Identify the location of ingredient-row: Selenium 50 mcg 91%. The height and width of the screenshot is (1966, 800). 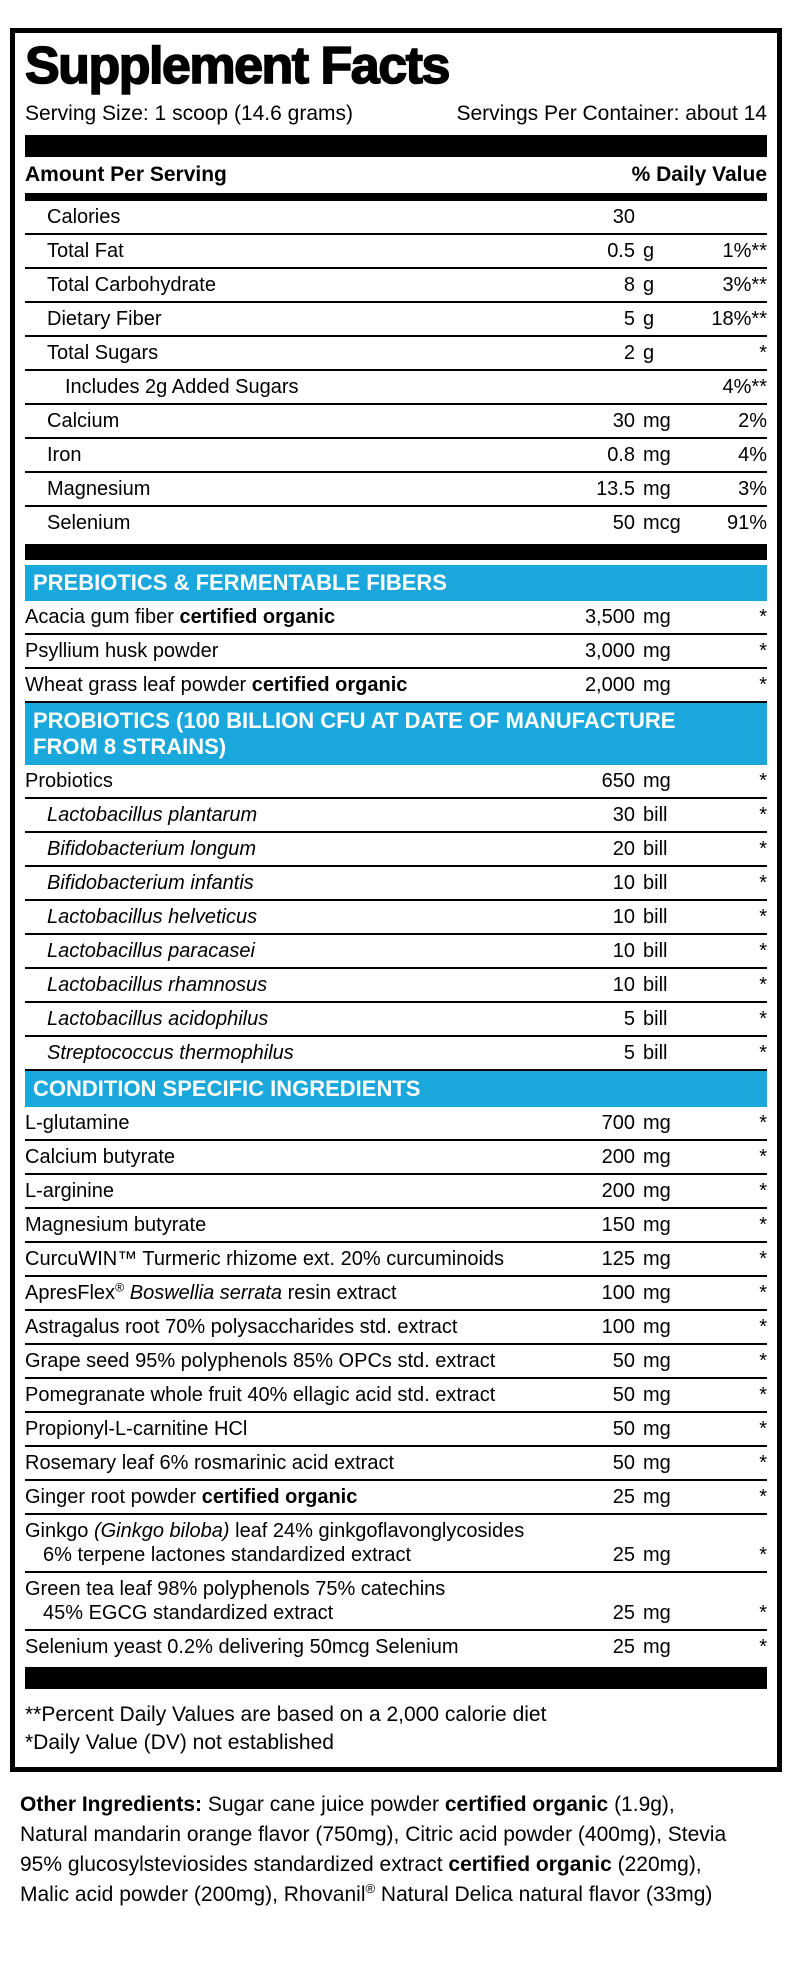
(396, 522).